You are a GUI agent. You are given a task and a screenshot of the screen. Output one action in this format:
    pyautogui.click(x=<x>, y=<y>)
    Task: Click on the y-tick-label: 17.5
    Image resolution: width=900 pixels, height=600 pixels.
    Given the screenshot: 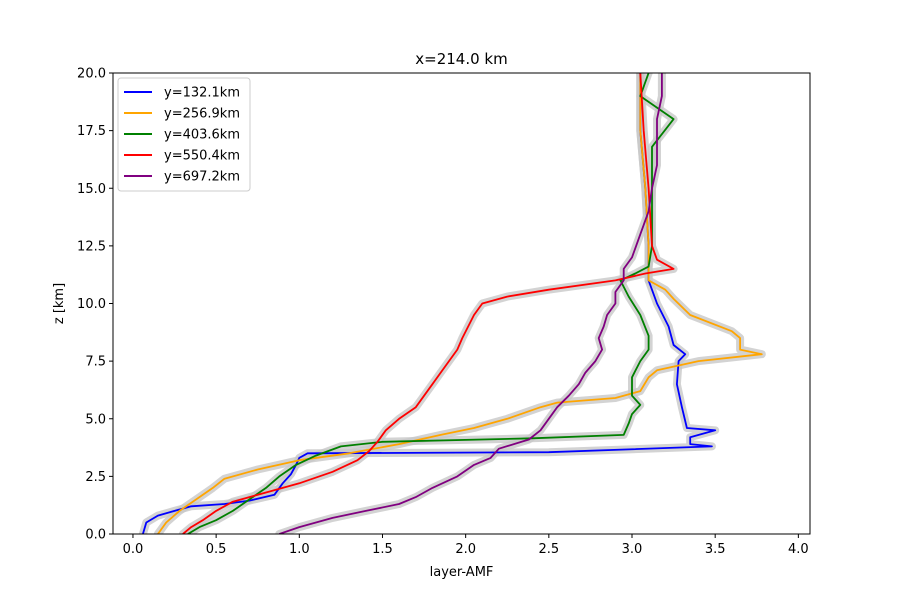 What is the action you would take?
    pyautogui.click(x=91, y=131)
    